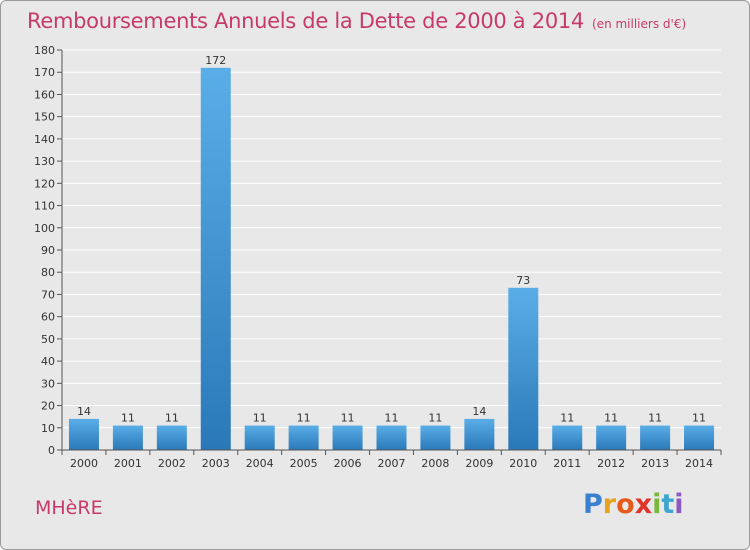 This screenshot has width=750, height=550. I want to click on bar-2003, so click(215, 259).